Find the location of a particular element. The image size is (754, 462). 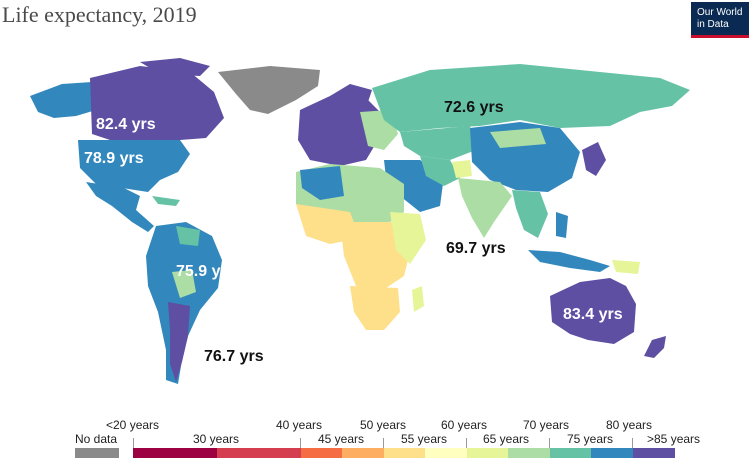

region-canada is located at coordinates (157, 103).